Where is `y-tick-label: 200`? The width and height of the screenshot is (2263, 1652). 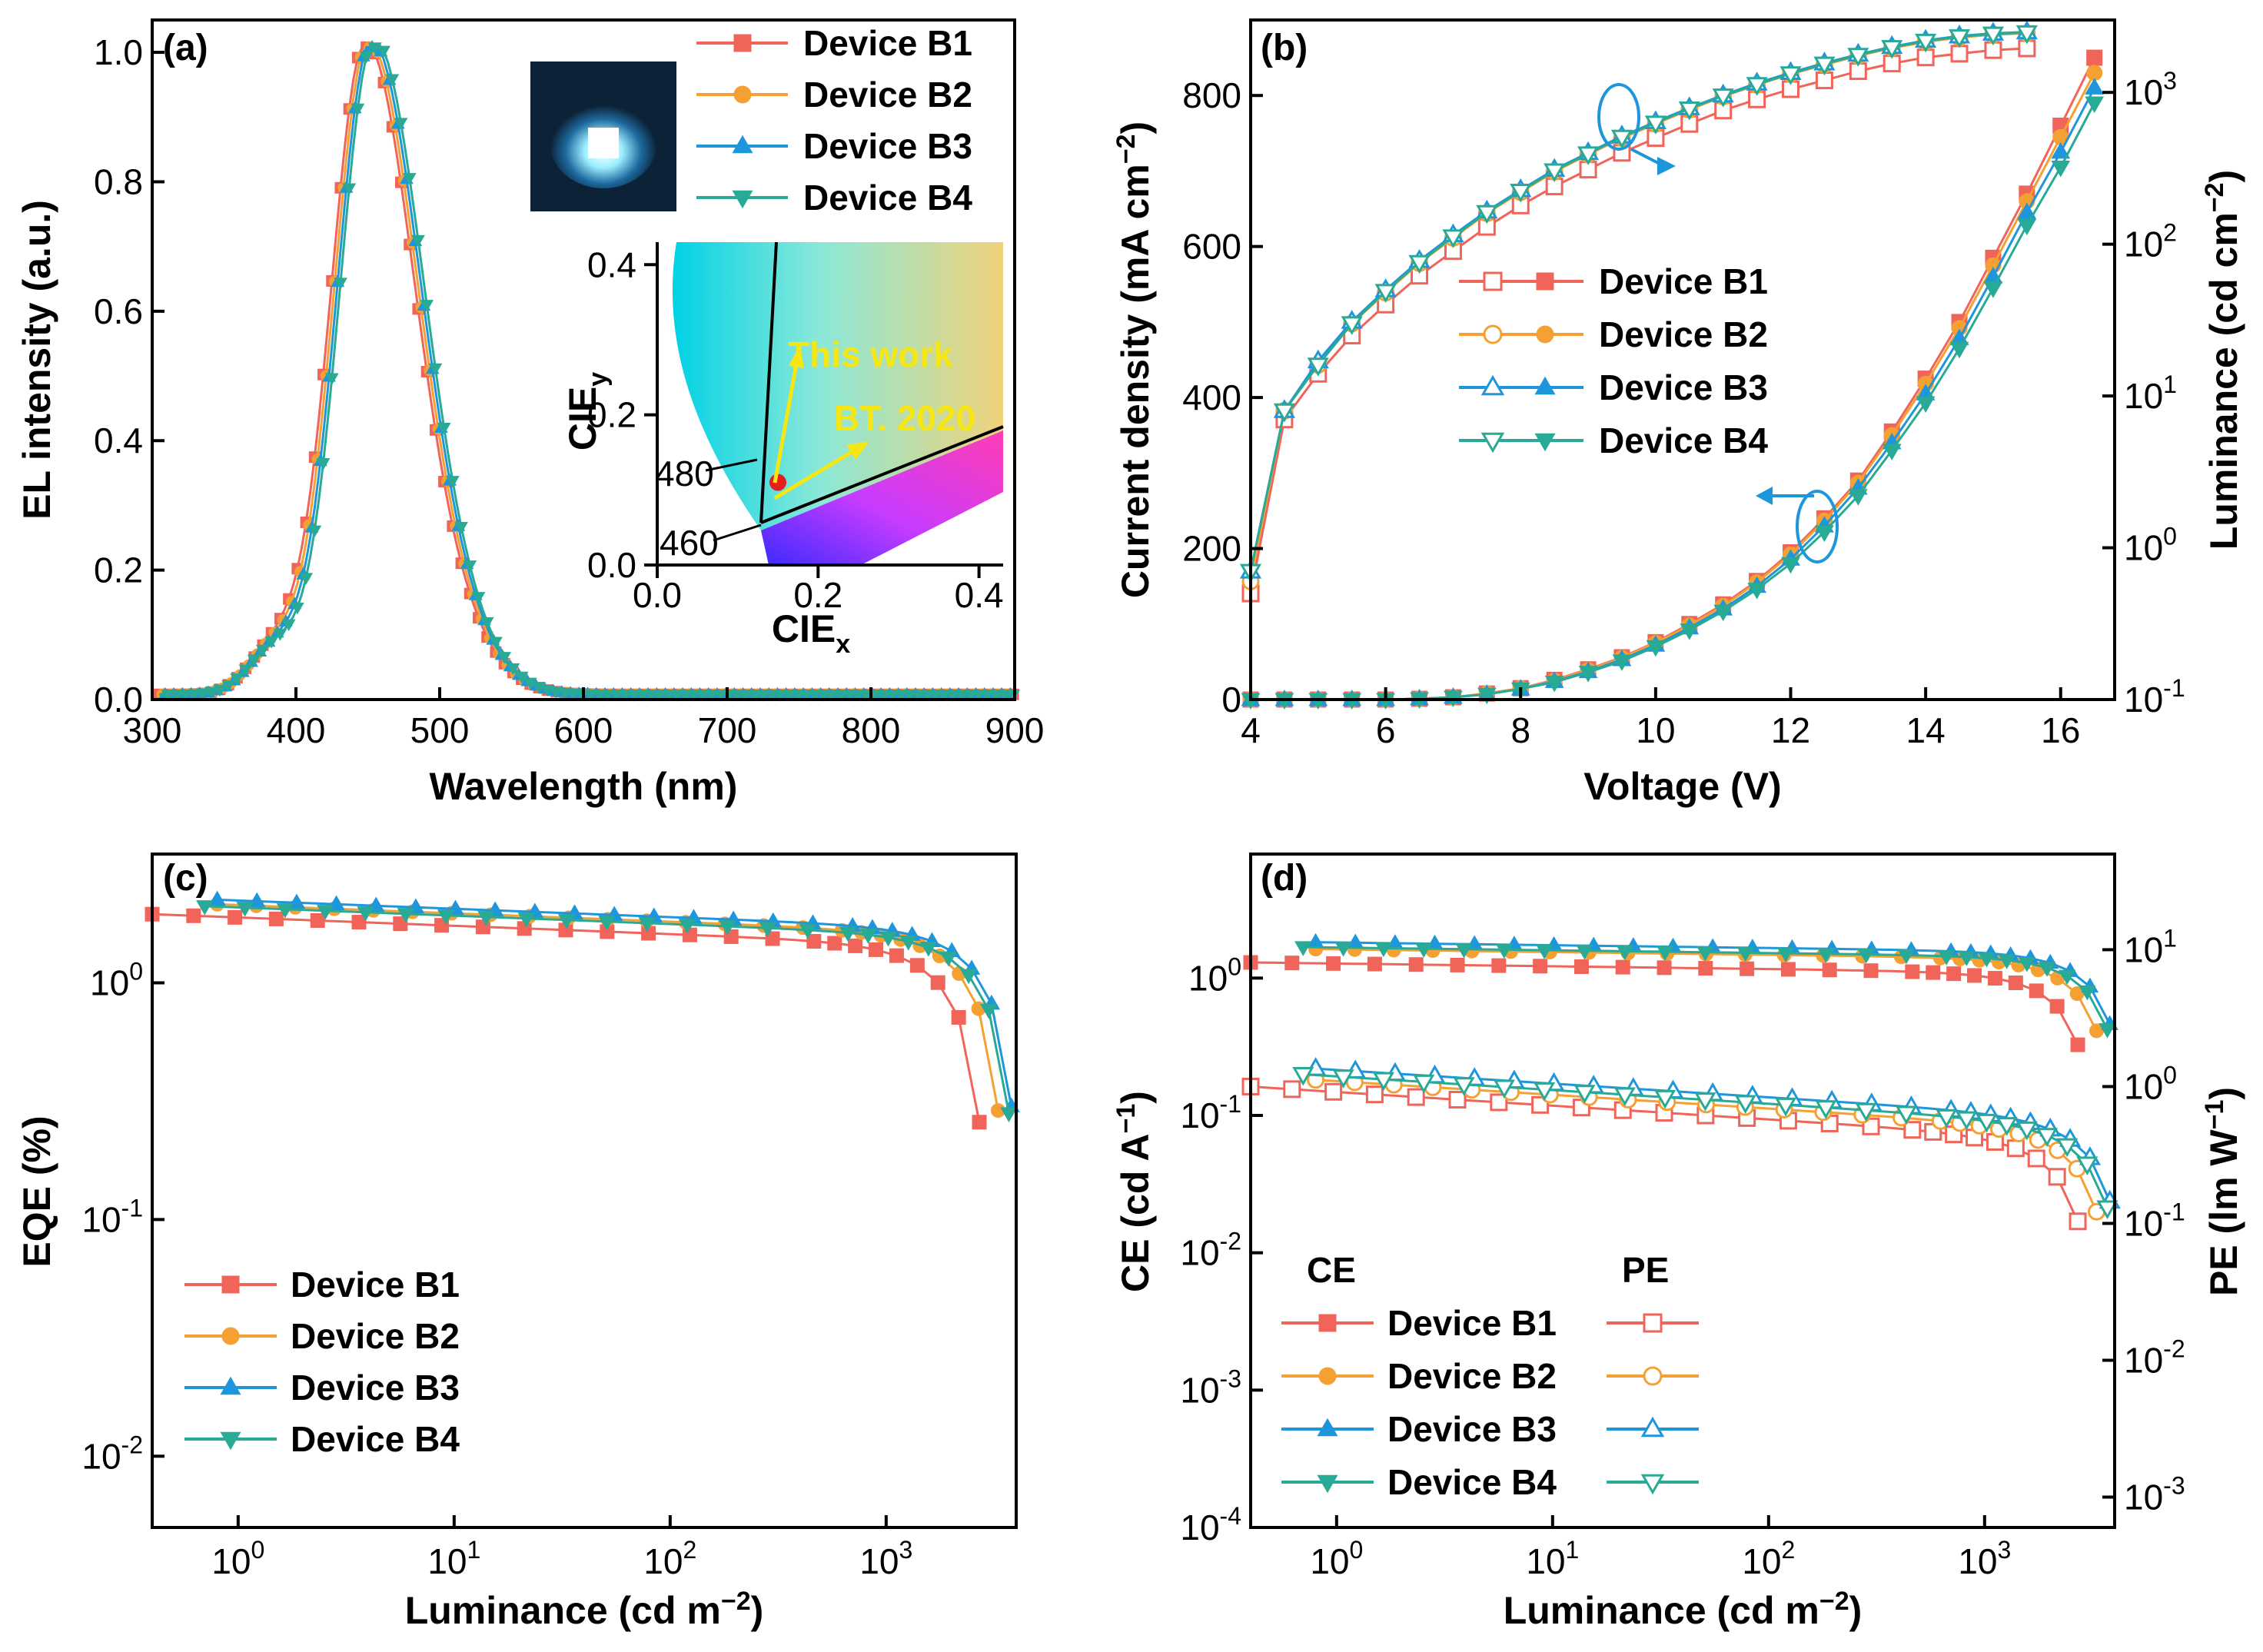 y-tick-label: 200 is located at coordinates (1212, 549).